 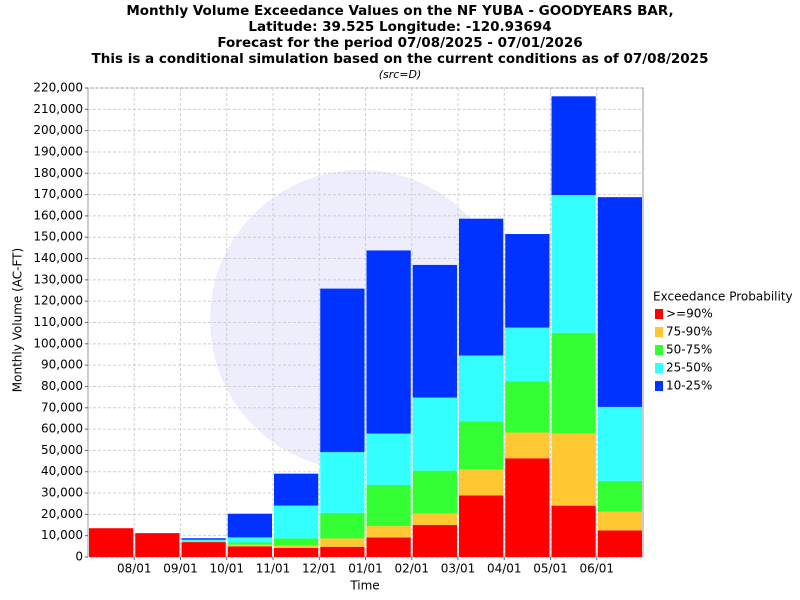 What do you see at coordinates (319, 569) in the screenshot?
I see `x-tick-label: 12/01` at bounding box center [319, 569].